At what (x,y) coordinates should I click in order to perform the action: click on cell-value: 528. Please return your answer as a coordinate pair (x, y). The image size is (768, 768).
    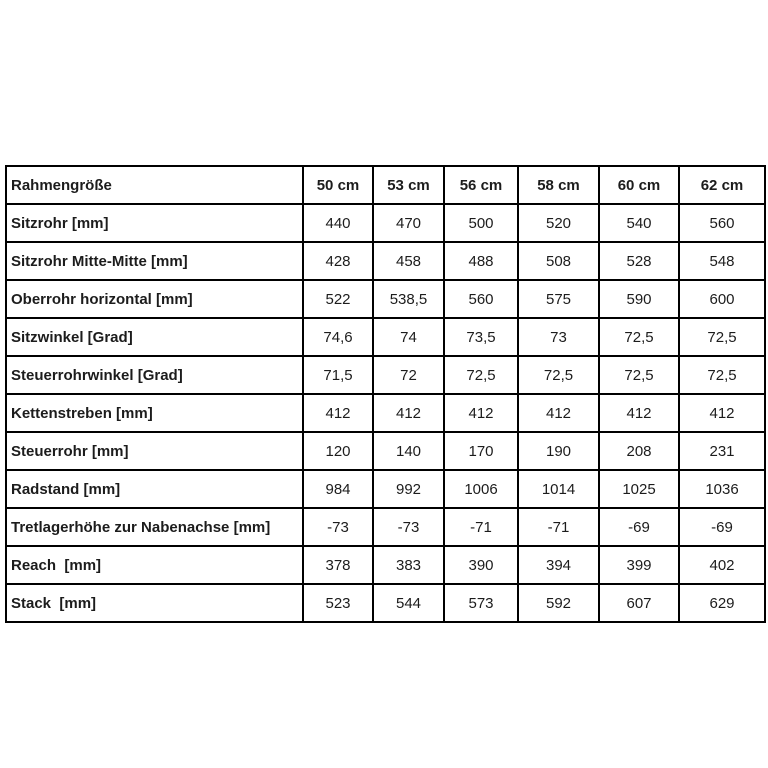
    Looking at the image, I should click on (639, 261).